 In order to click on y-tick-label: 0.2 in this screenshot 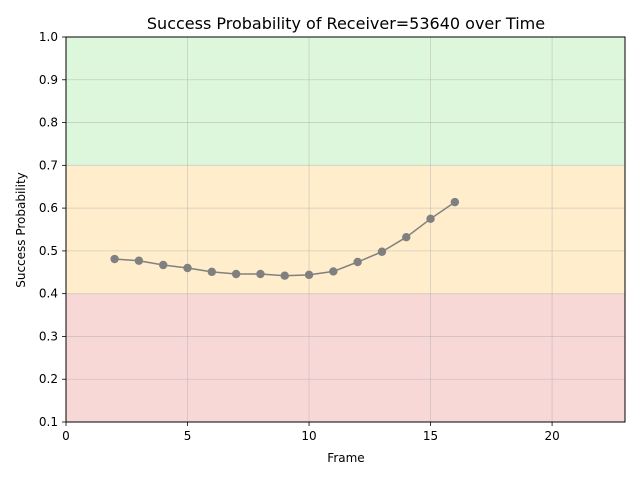, I will do `click(48, 379)`.